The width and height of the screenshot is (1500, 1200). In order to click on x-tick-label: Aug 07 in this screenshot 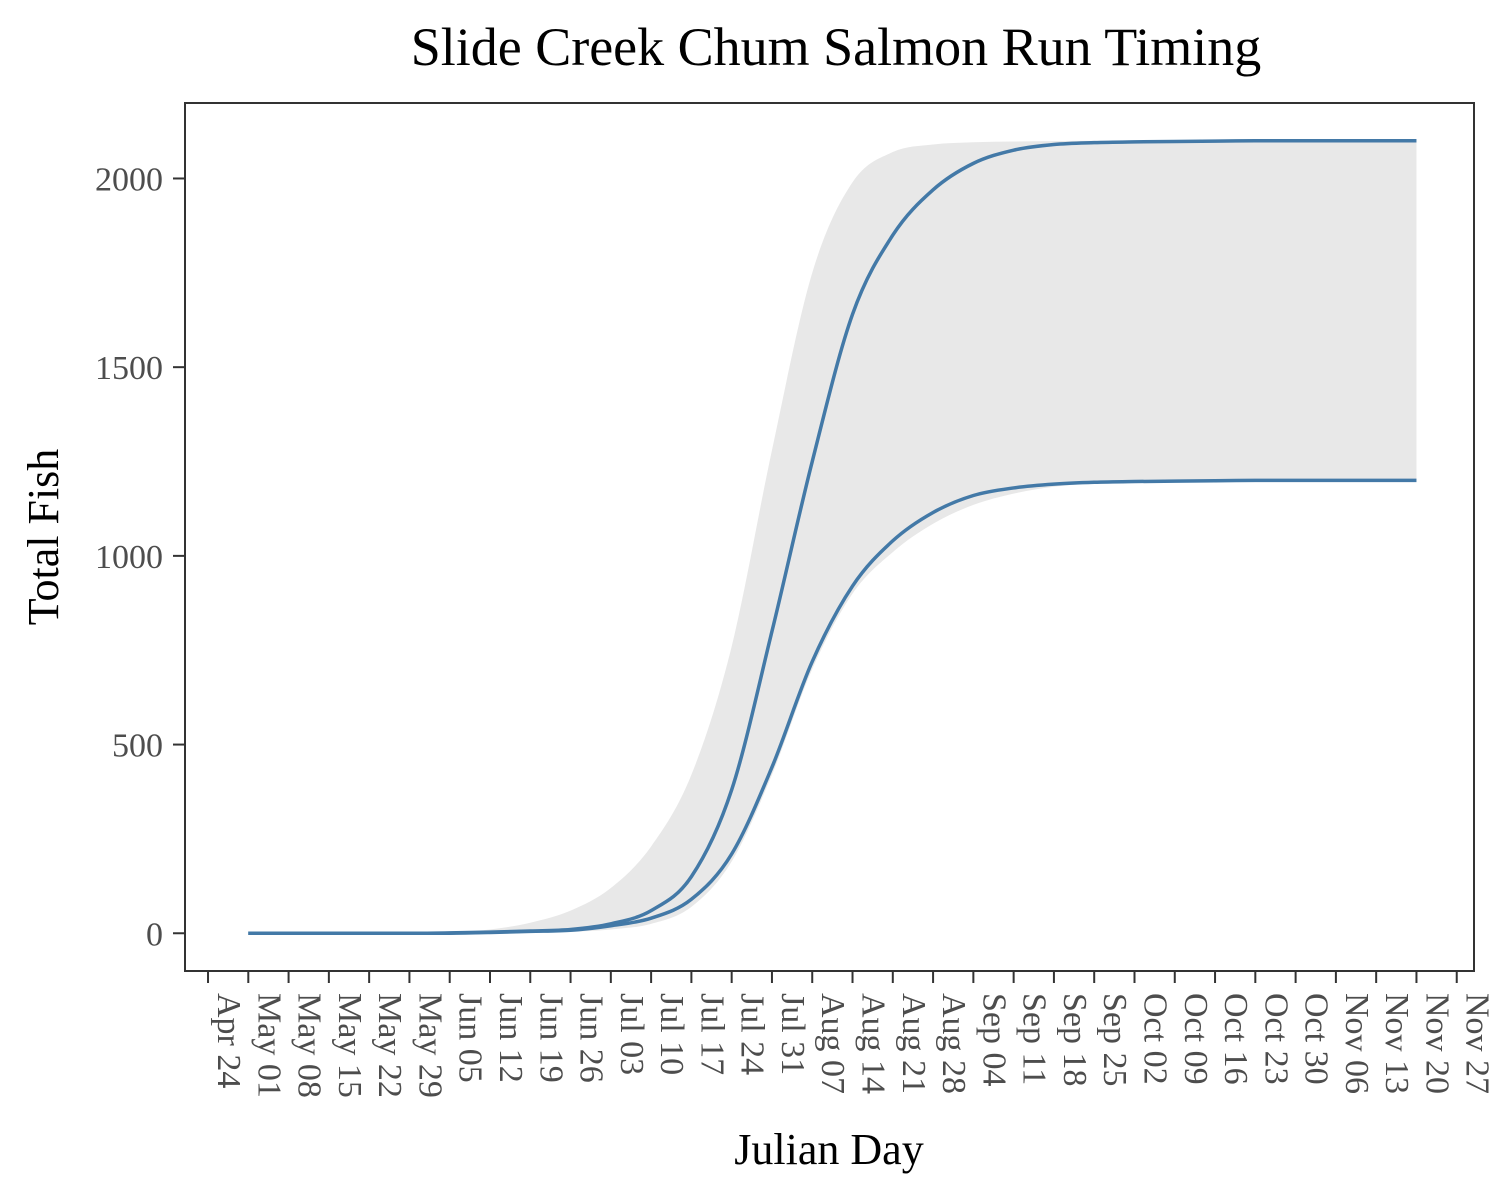, I will do `click(832, 1043)`.